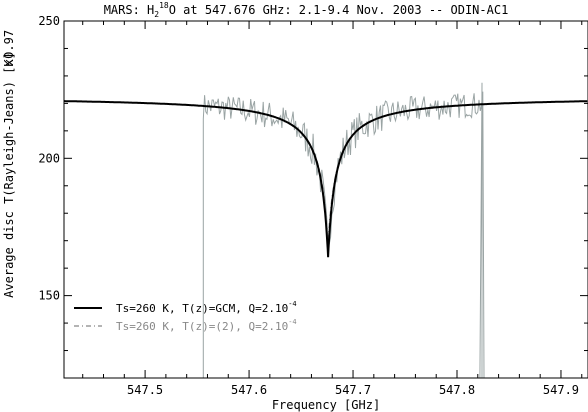  I want to click on title-pre: MARS: H, so click(129, 10).